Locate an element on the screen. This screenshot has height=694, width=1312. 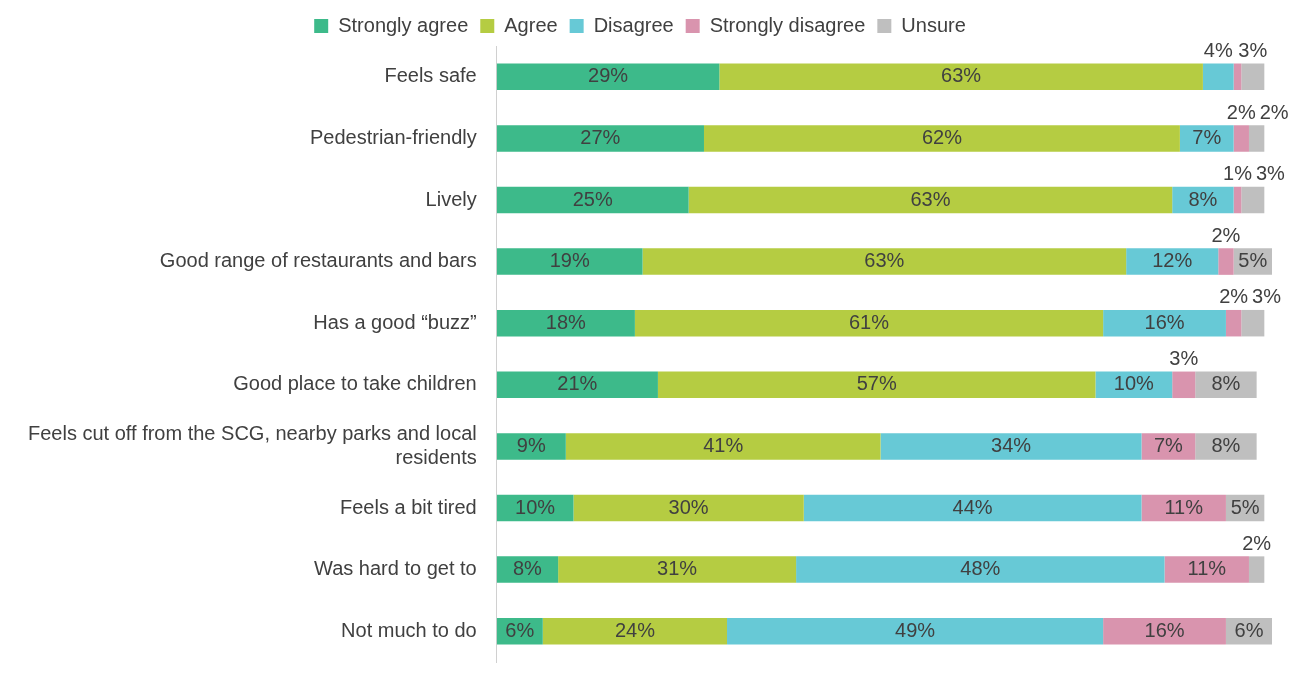
data-label: 27% is located at coordinates (600, 136).